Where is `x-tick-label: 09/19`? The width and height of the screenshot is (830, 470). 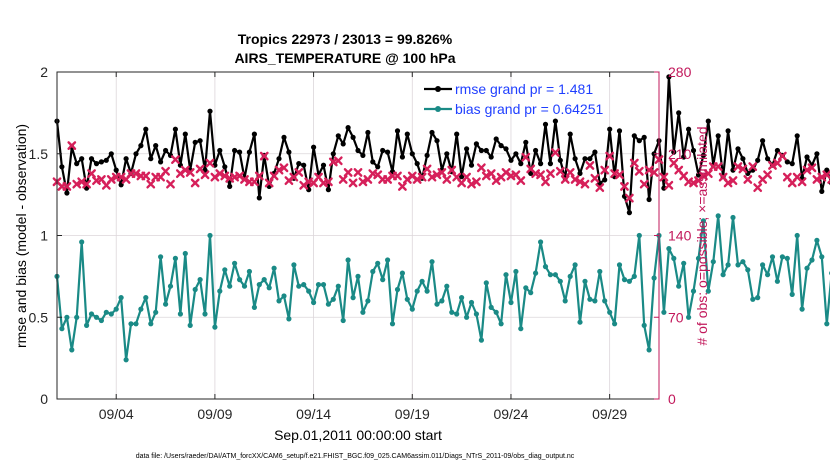 x-tick-label: 09/19 is located at coordinates (412, 414).